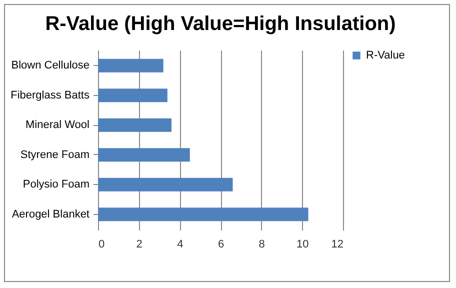  What do you see at coordinates (261, 244) in the screenshot?
I see `x-tick-label: 8` at bounding box center [261, 244].